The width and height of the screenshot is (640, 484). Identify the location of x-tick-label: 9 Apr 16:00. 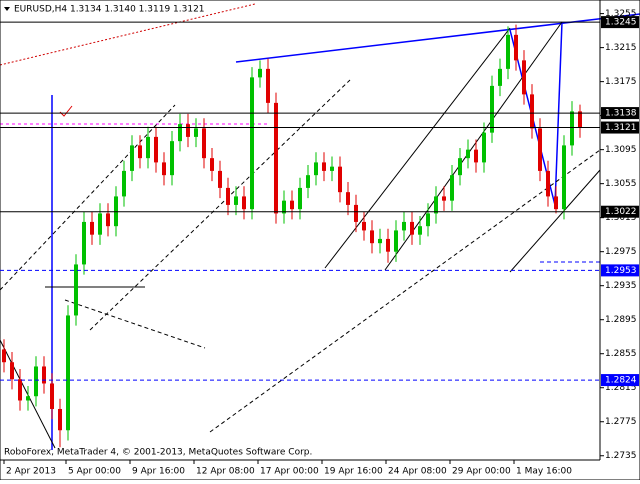
(158, 472).